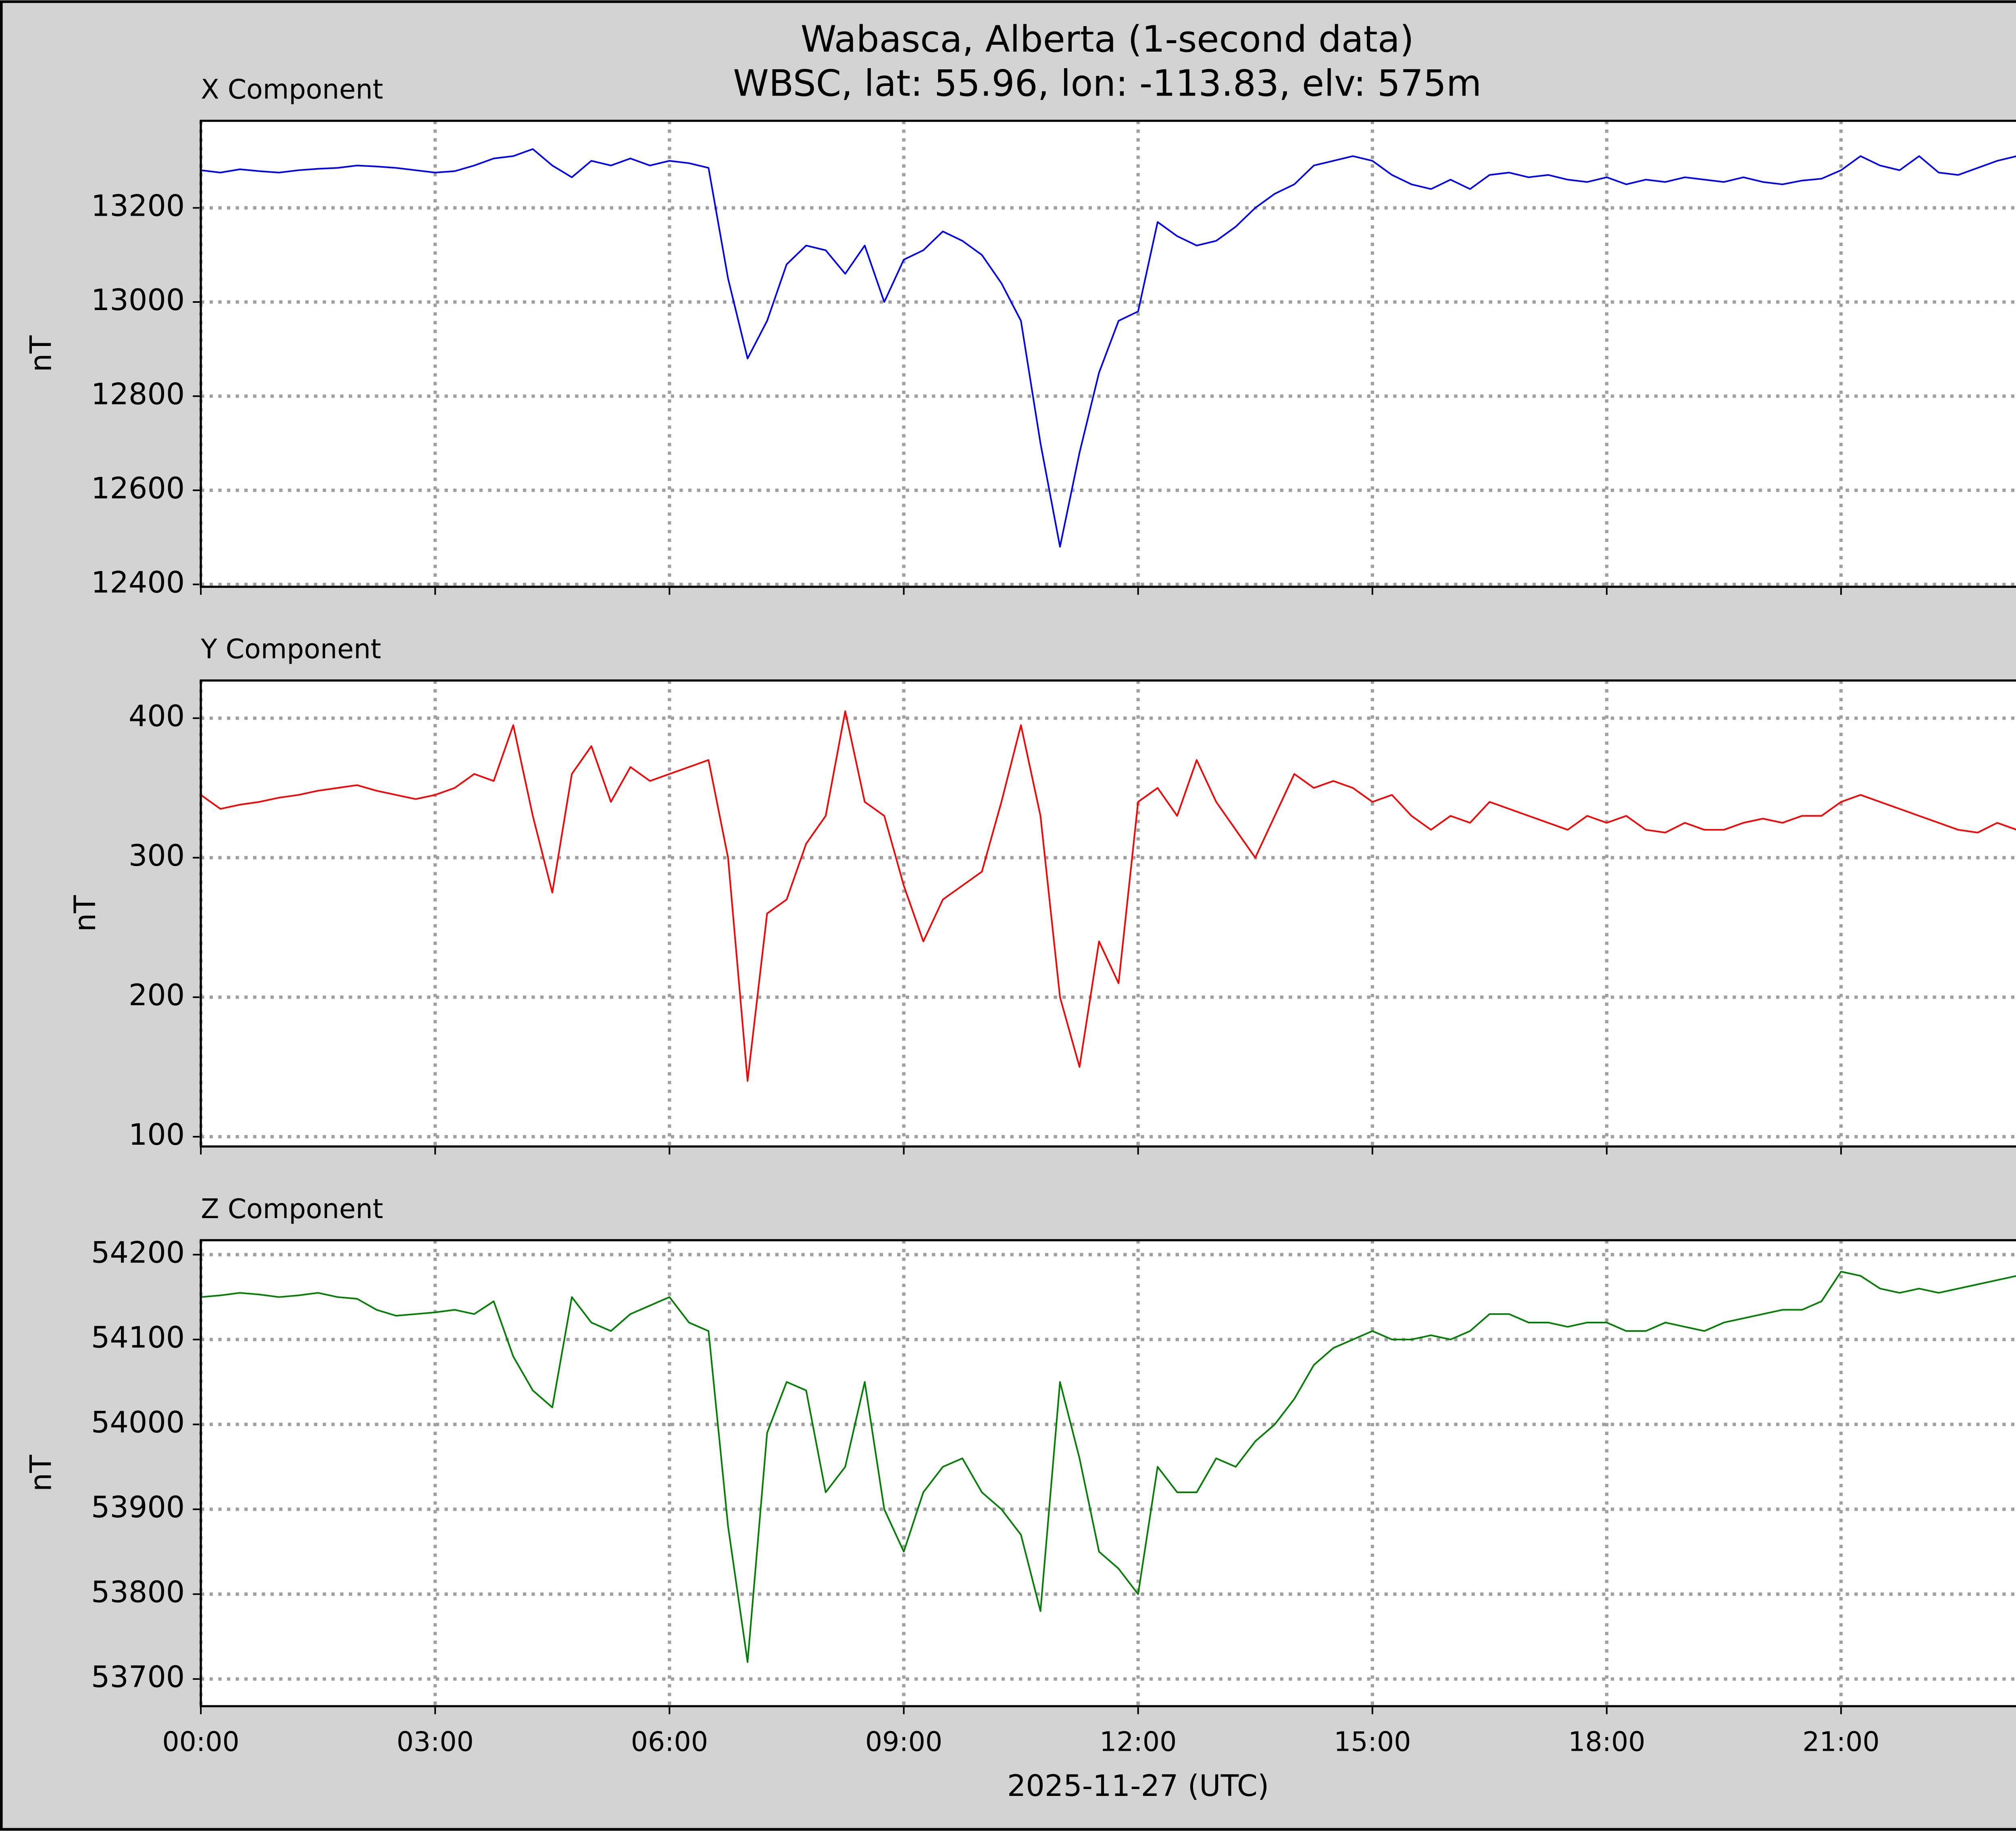  I want to click on x-tick-label: 15:00, so click(1372, 1741).